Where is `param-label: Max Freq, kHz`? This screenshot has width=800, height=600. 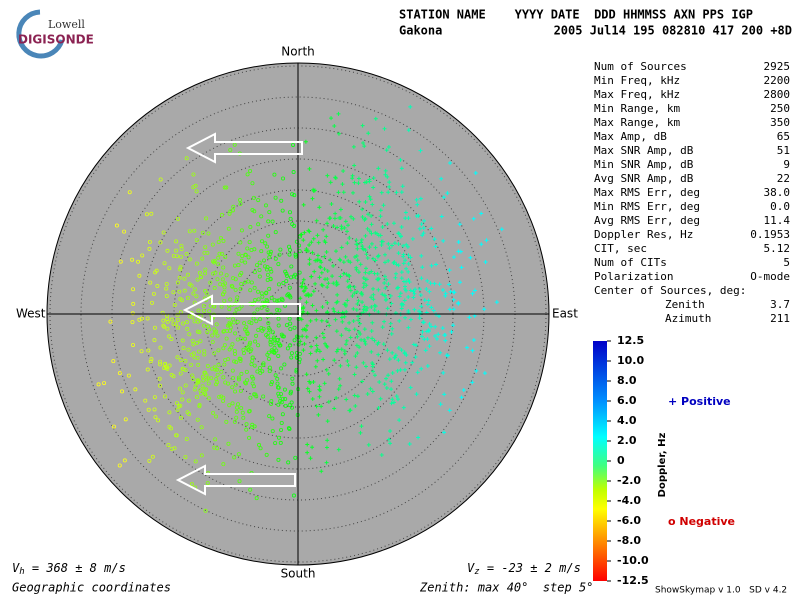
param-label: Max Freq, kHz is located at coordinates (637, 94).